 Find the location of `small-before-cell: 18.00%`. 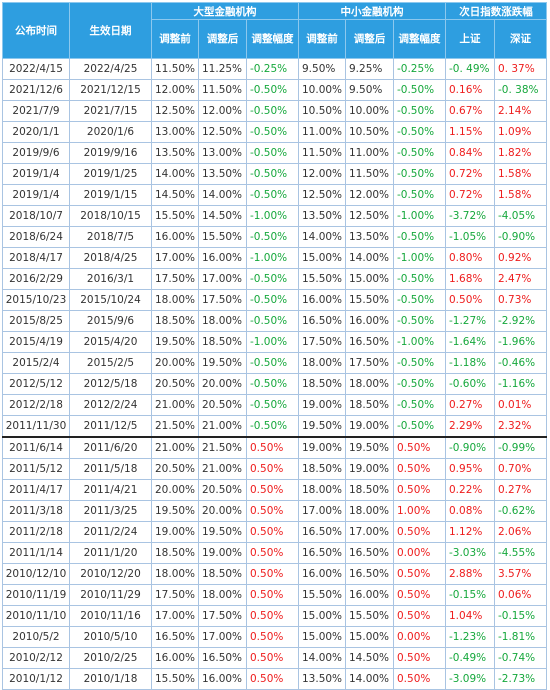

small-before-cell: 18.00% is located at coordinates (322, 490).